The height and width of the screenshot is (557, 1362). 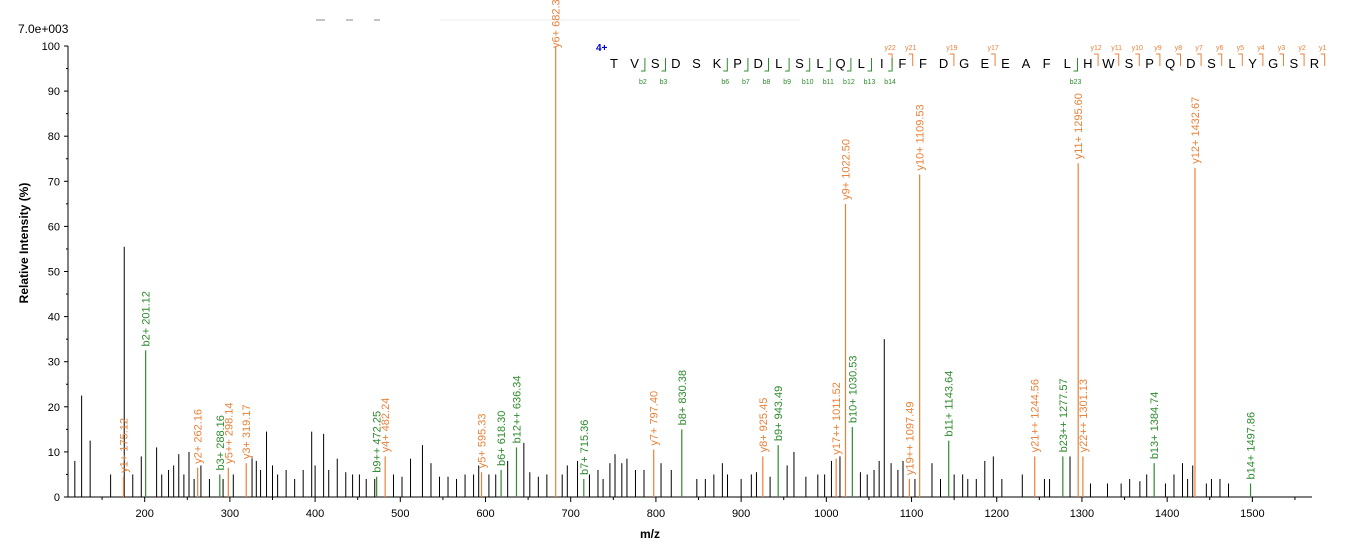 What do you see at coordinates (1155, 426) in the screenshot?
I see `peak-label: b13+ 1384.74` at bounding box center [1155, 426].